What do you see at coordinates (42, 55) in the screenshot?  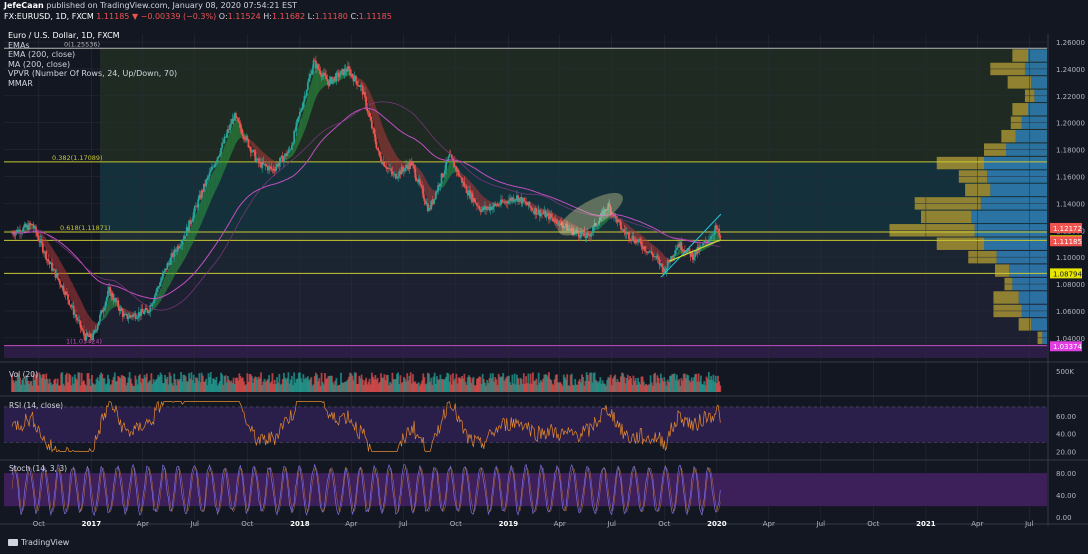 I see `legend-item-ema200: EMA (200, close)` at bounding box center [42, 55].